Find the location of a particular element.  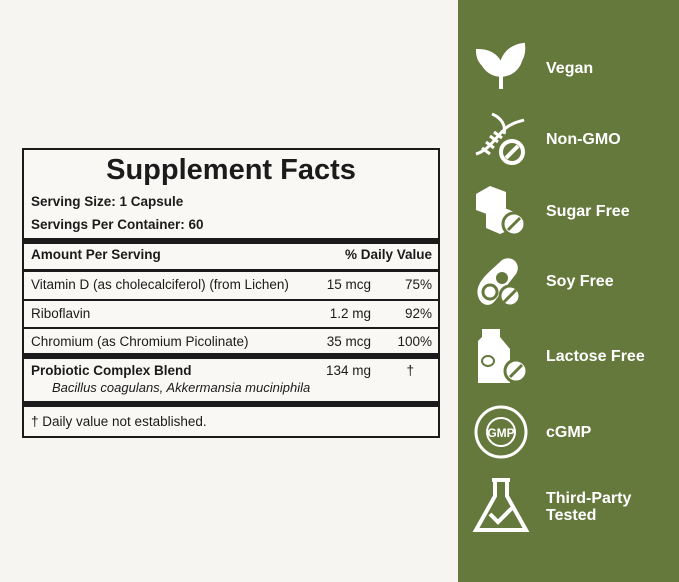

badge-cgmp: GMP cGMP is located at coordinates (531, 432).